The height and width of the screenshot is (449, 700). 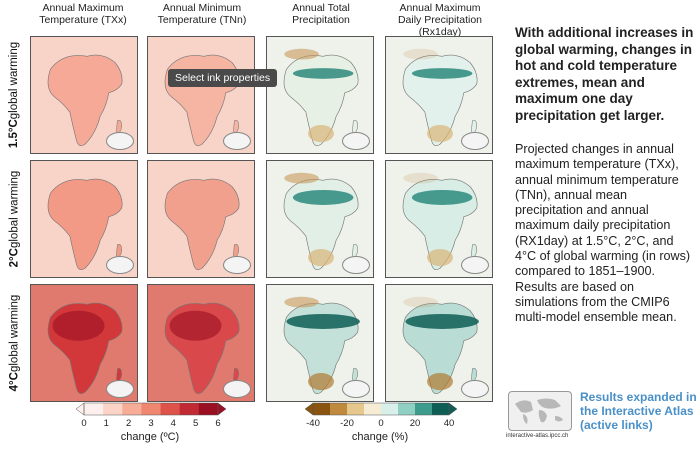 I want to click on temperature-colorbar, so click(x=151, y=409).